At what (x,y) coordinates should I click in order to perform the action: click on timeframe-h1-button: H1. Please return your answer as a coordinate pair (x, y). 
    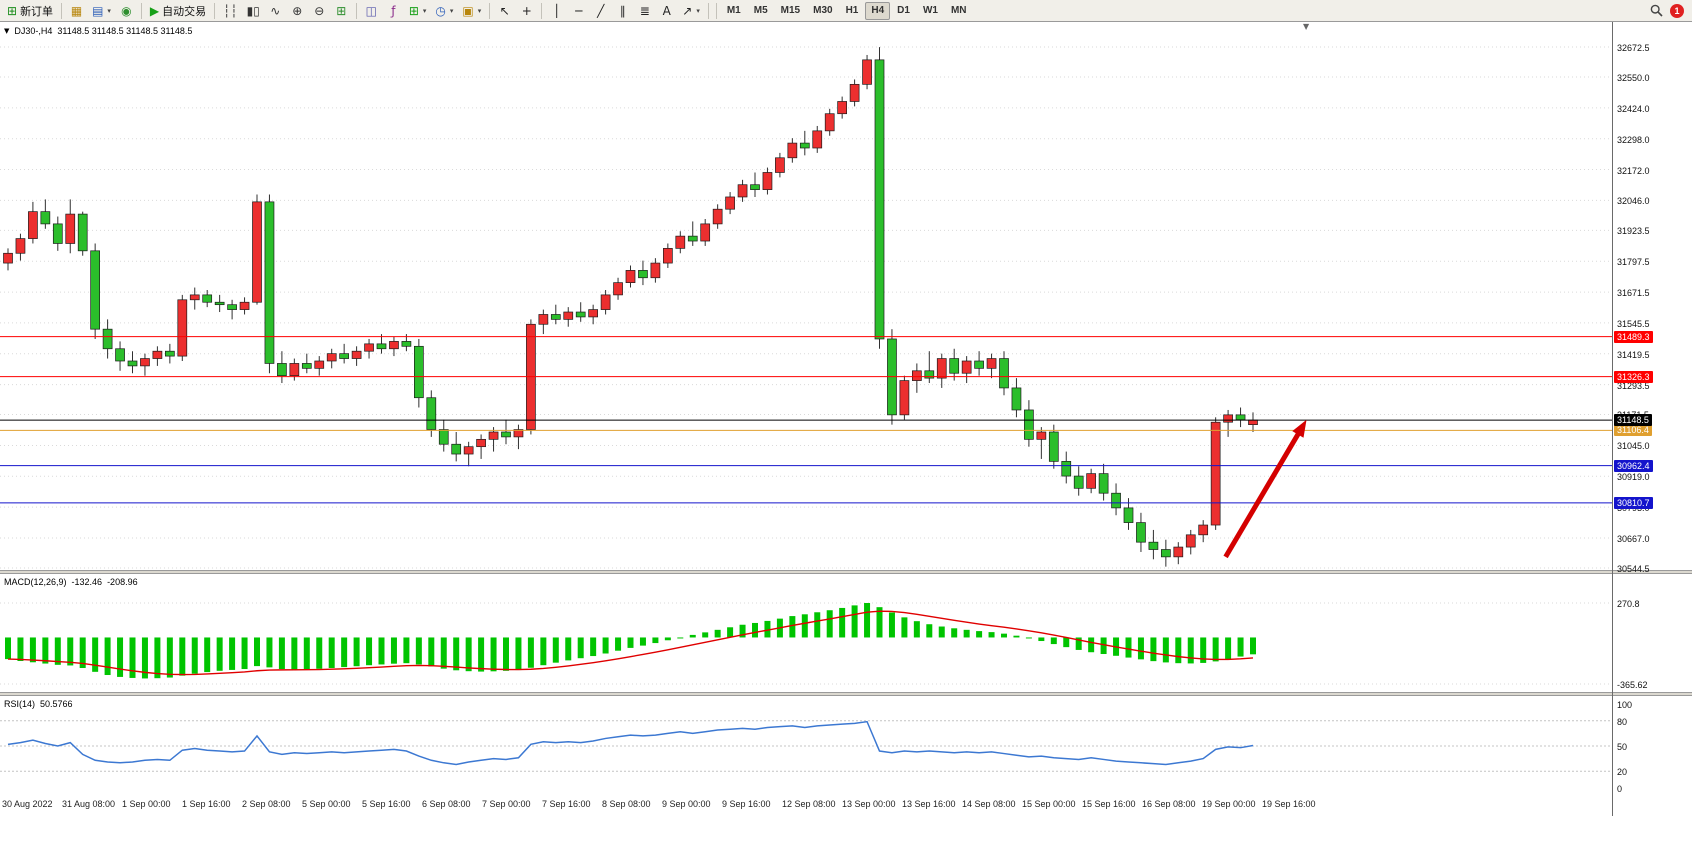
    Looking at the image, I should click on (852, 10).